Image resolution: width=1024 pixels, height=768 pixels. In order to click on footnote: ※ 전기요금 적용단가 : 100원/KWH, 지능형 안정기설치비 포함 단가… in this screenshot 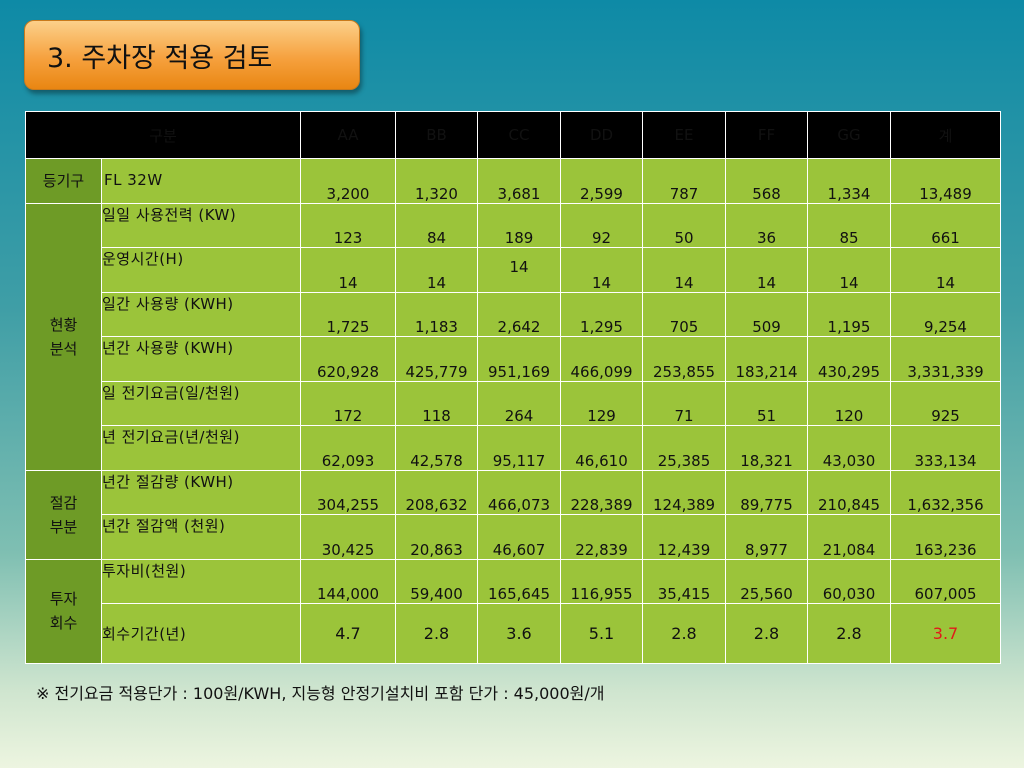, I will do `click(320, 693)`.